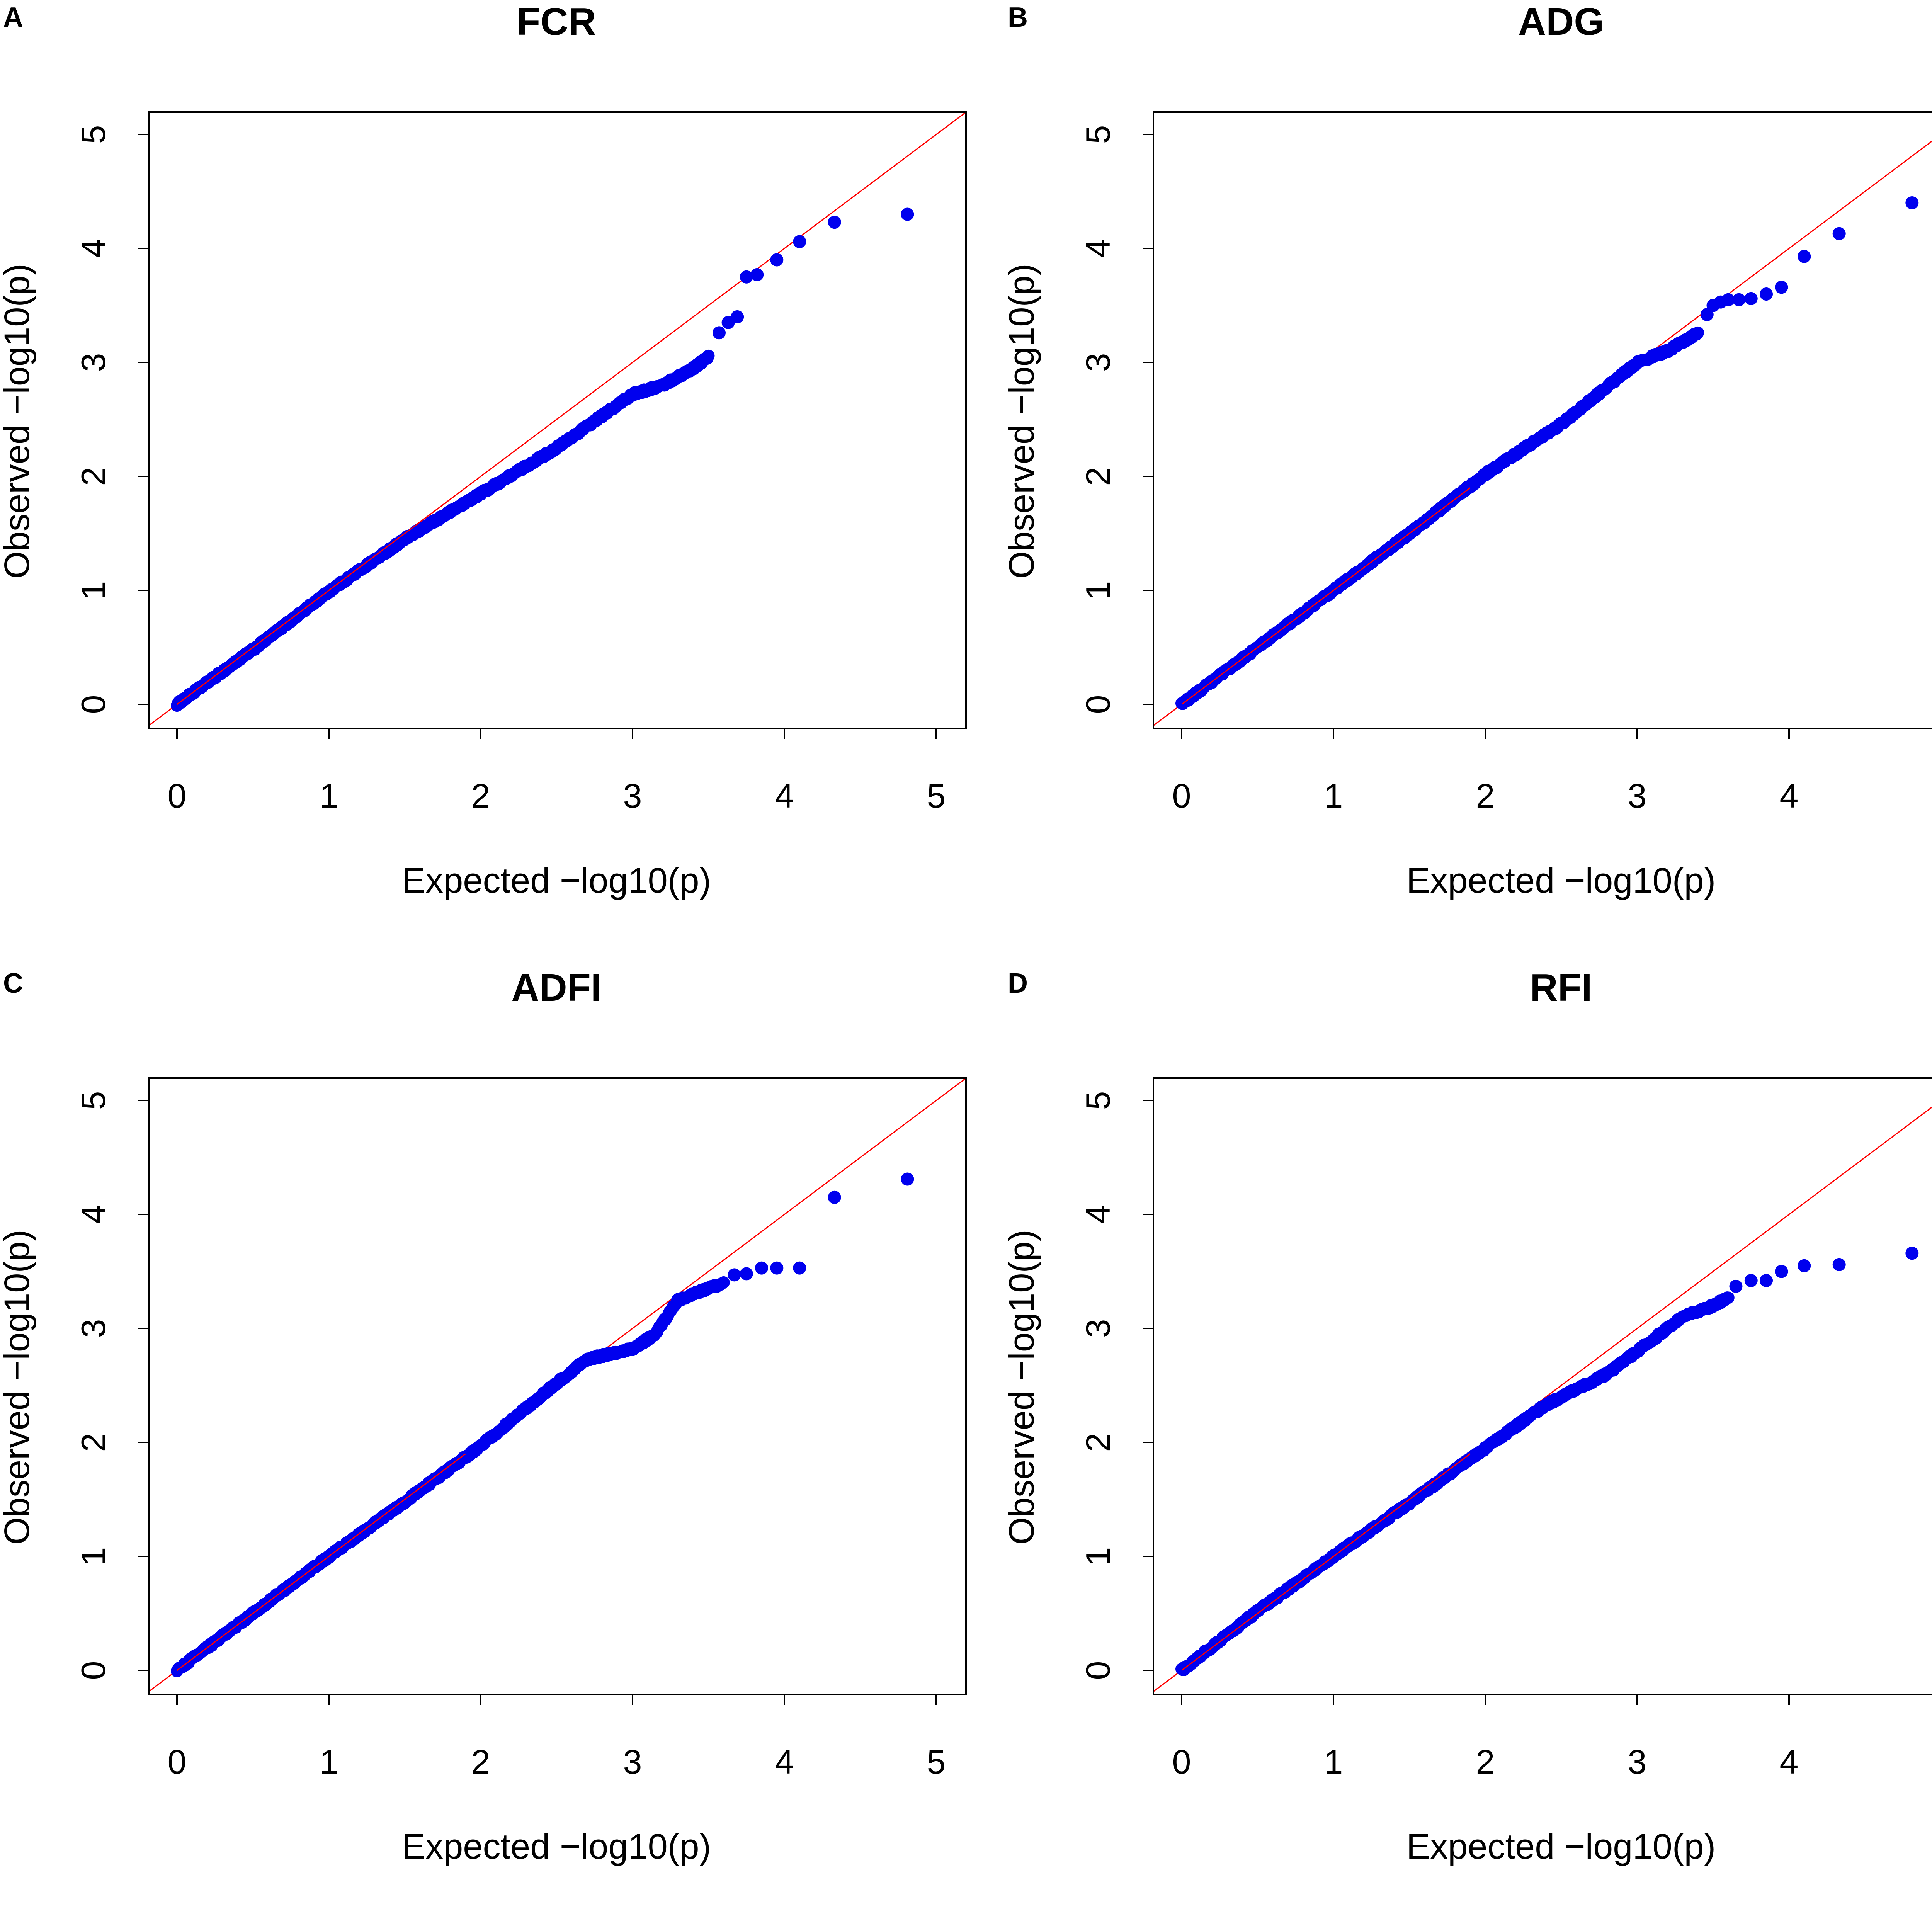  Describe the element at coordinates (556, 988) in the screenshot. I see `chart-title: ADFI` at that location.